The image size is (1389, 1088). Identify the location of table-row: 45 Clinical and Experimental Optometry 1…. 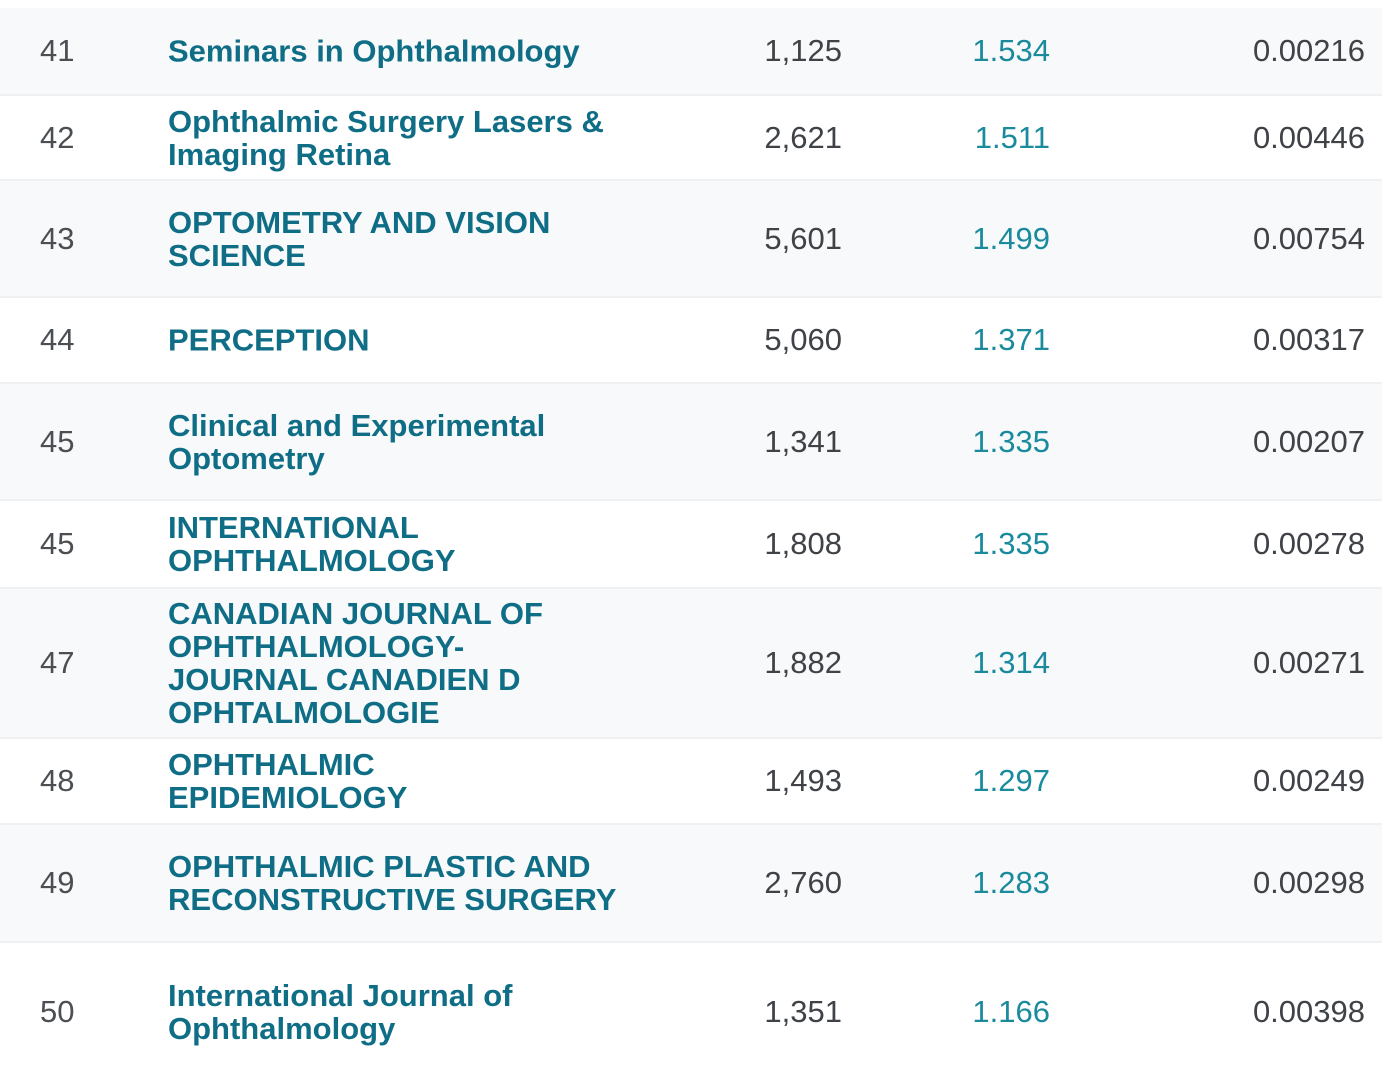
(691, 442).